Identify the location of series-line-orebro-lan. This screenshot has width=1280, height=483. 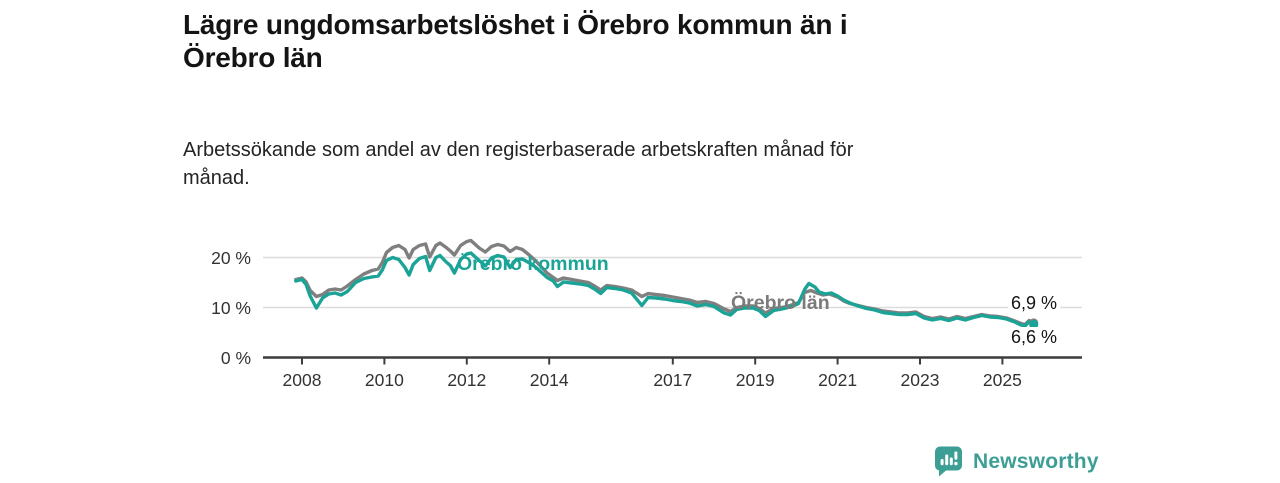
(665, 282).